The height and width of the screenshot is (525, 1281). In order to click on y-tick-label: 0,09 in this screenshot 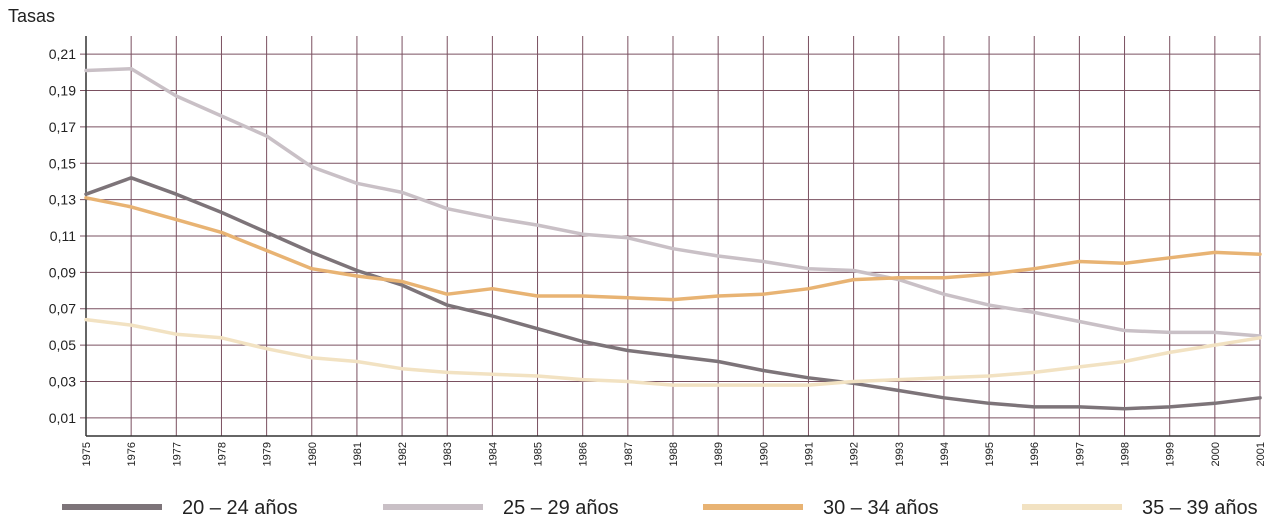, I will do `click(62, 272)`.